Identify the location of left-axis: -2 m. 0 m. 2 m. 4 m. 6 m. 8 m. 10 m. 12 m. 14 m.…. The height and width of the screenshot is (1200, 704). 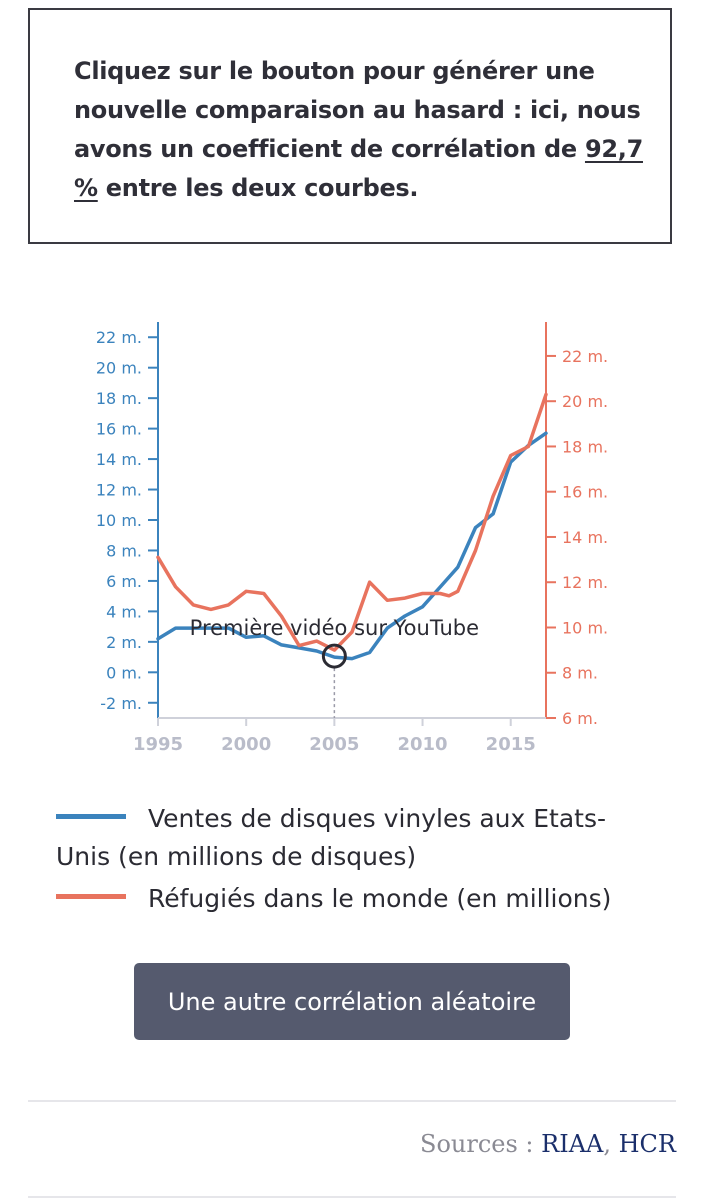
(127, 520).